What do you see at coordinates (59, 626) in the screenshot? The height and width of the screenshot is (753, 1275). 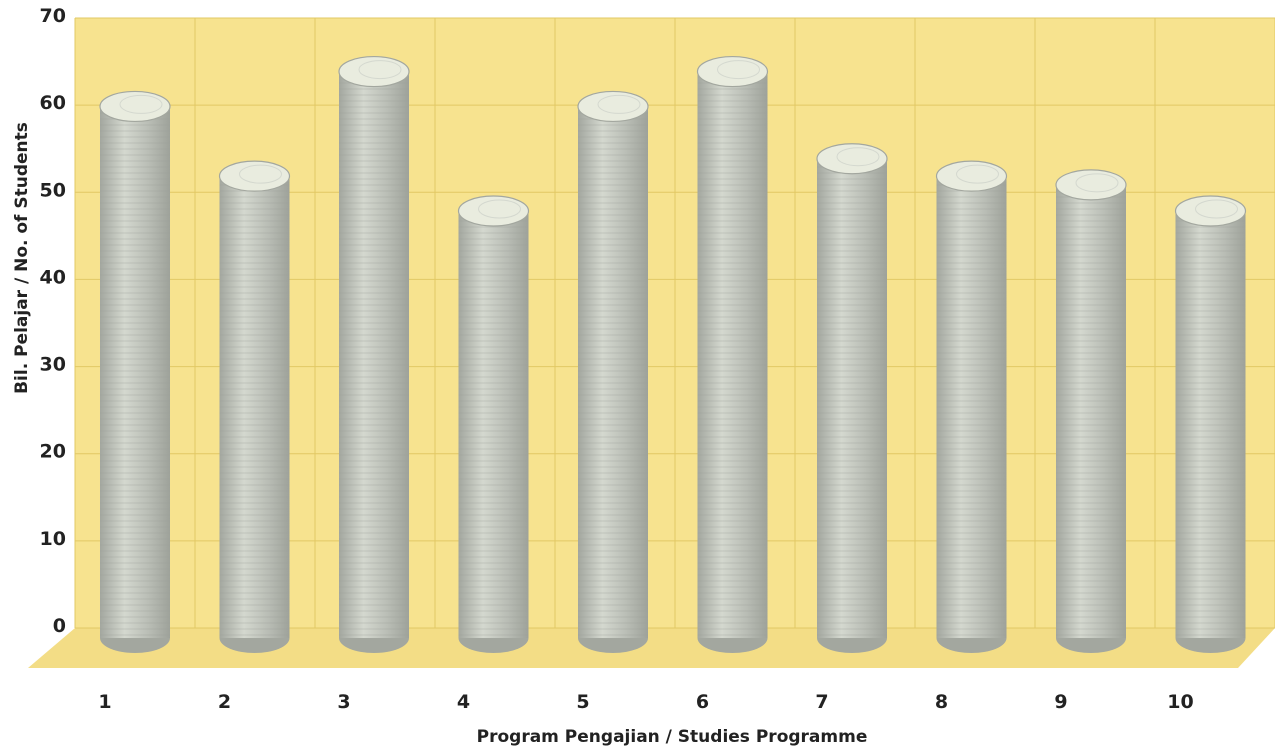 I see `y-tick-label: 0` at bounding box center [59, 626].